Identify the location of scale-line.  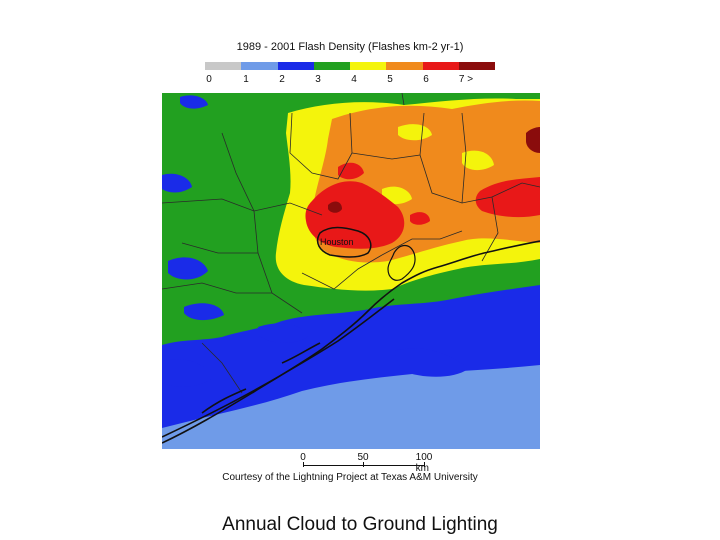
(364, 465).